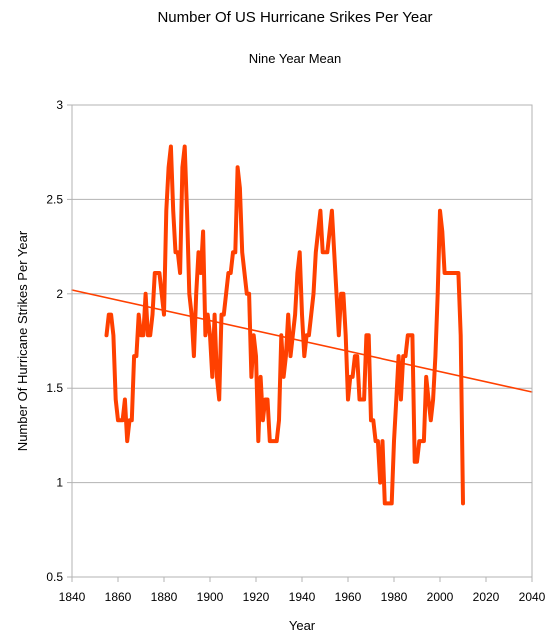  I want to click on x-tick-label: 1900, so click(210, 597).